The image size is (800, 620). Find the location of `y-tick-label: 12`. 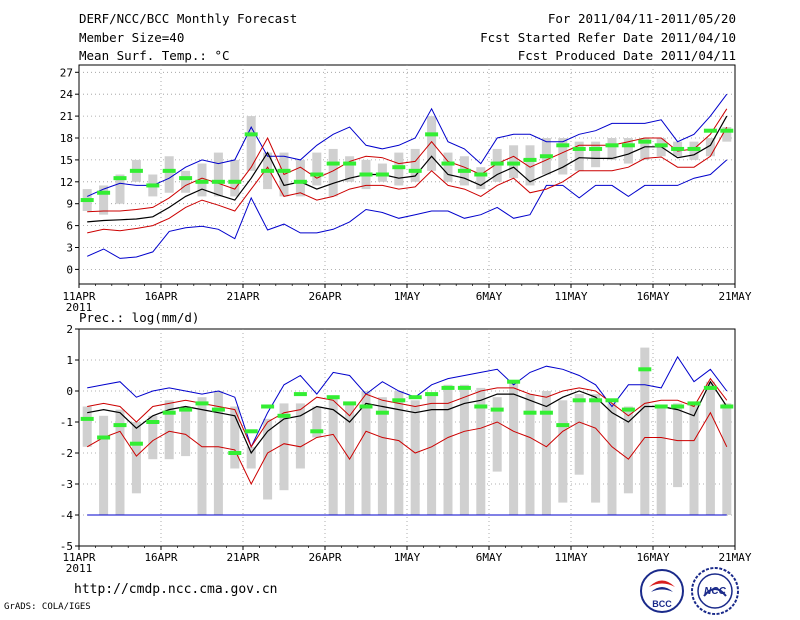

y-tick-label: 12 is located at coordinates (66, 182).